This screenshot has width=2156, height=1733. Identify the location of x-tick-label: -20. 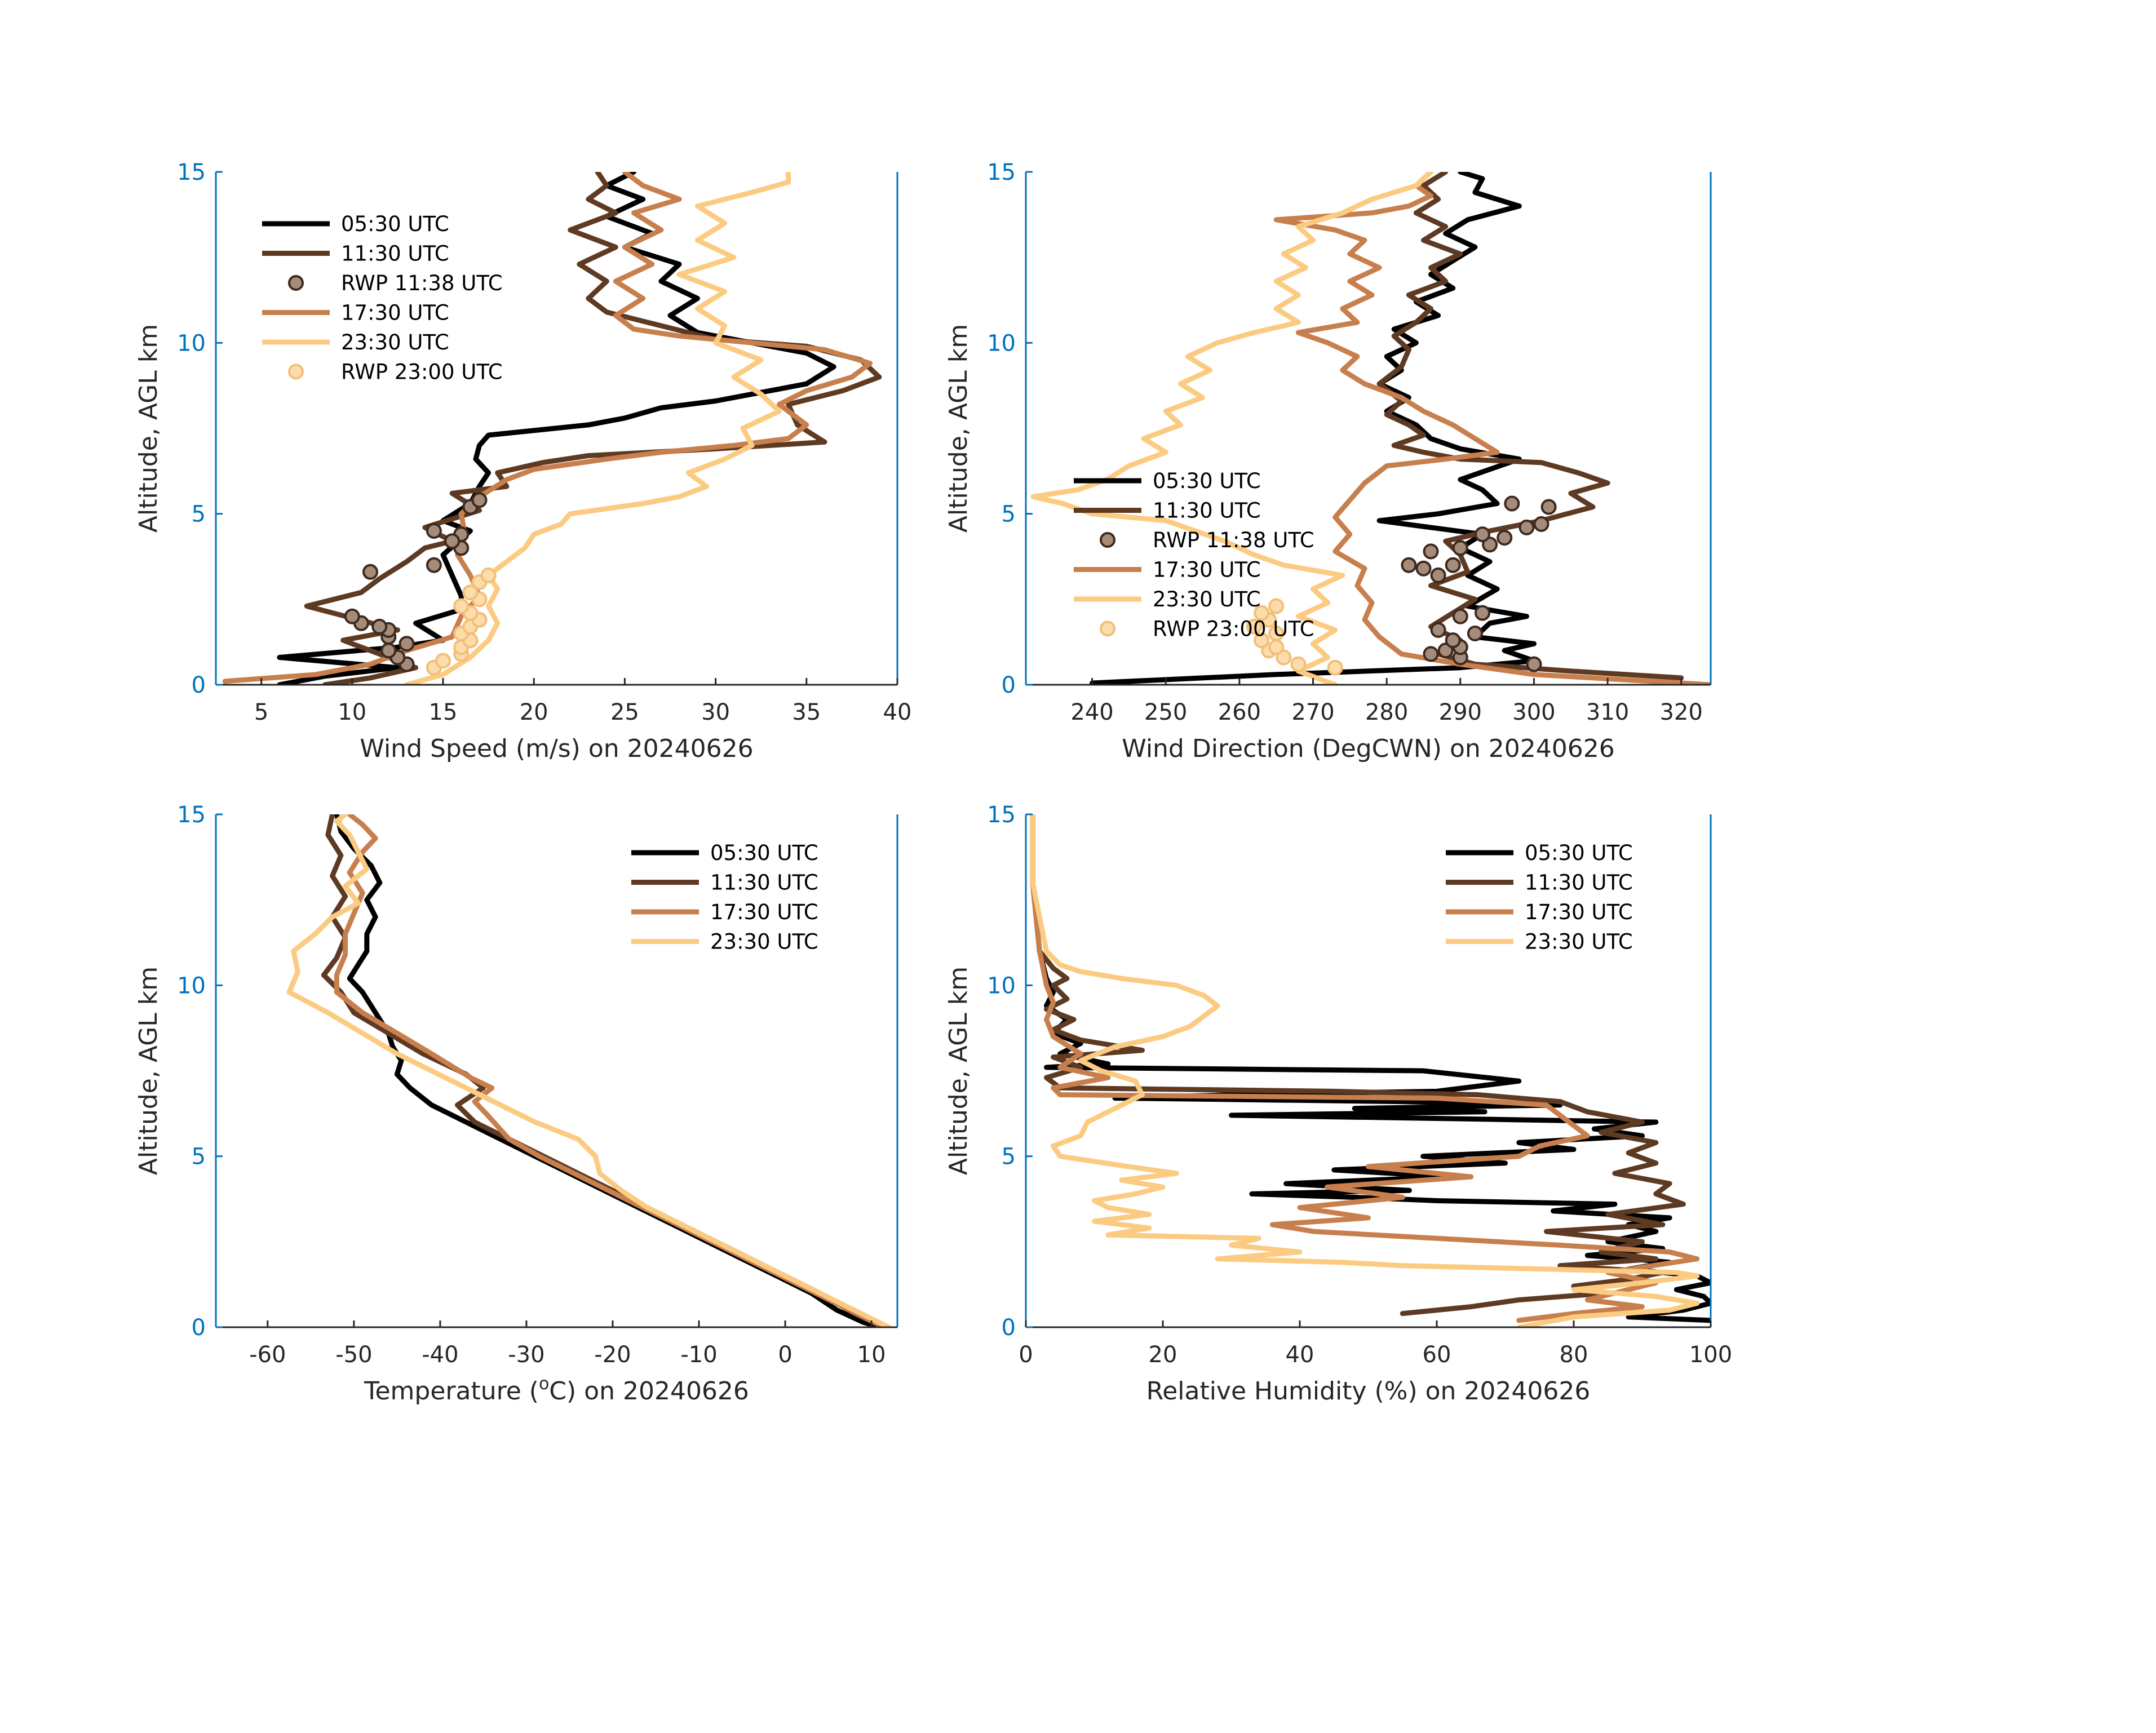
(612, 1355).